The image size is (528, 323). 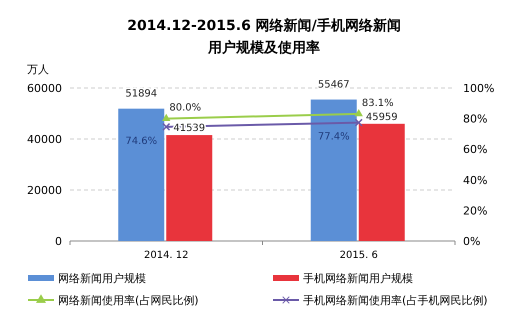 I want to click on y2-tick-label: 40%, so click(x=475, y=180).